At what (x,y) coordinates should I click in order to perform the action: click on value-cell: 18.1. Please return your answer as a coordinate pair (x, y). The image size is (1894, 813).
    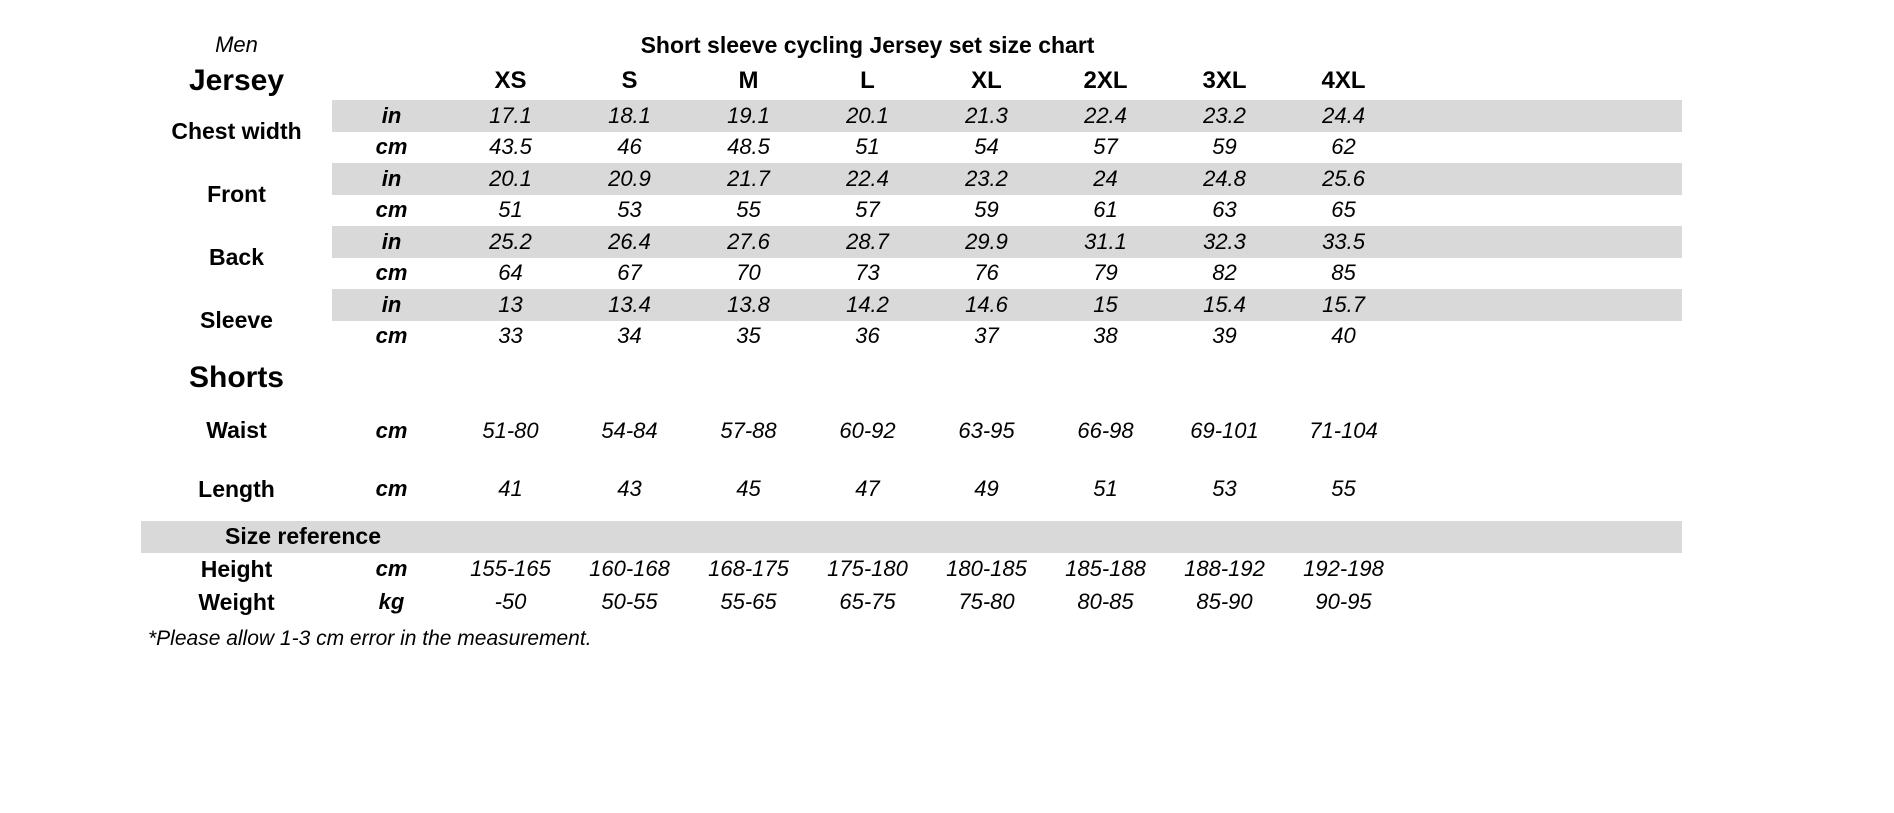
    Looking at the image, I should click on (629, 116).